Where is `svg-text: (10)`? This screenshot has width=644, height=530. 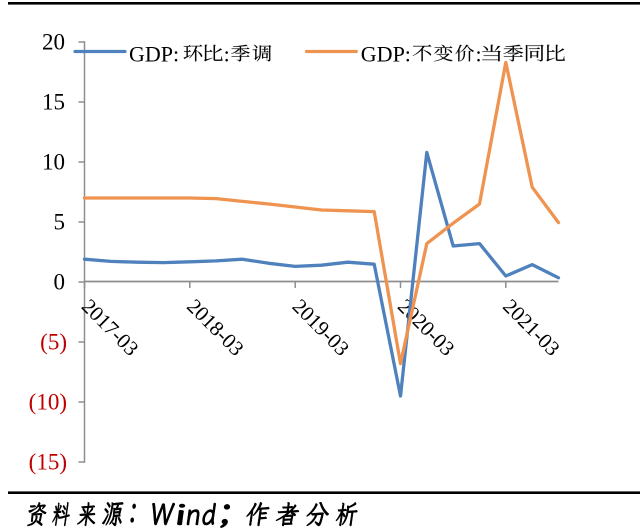
svg-text: (10) is located at coordinates (48, 402).